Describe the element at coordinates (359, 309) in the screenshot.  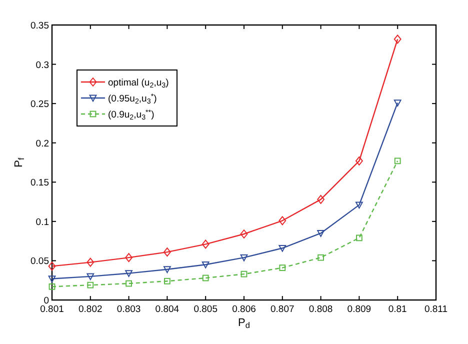
I see `x-tick-label: 0.809` at that location.